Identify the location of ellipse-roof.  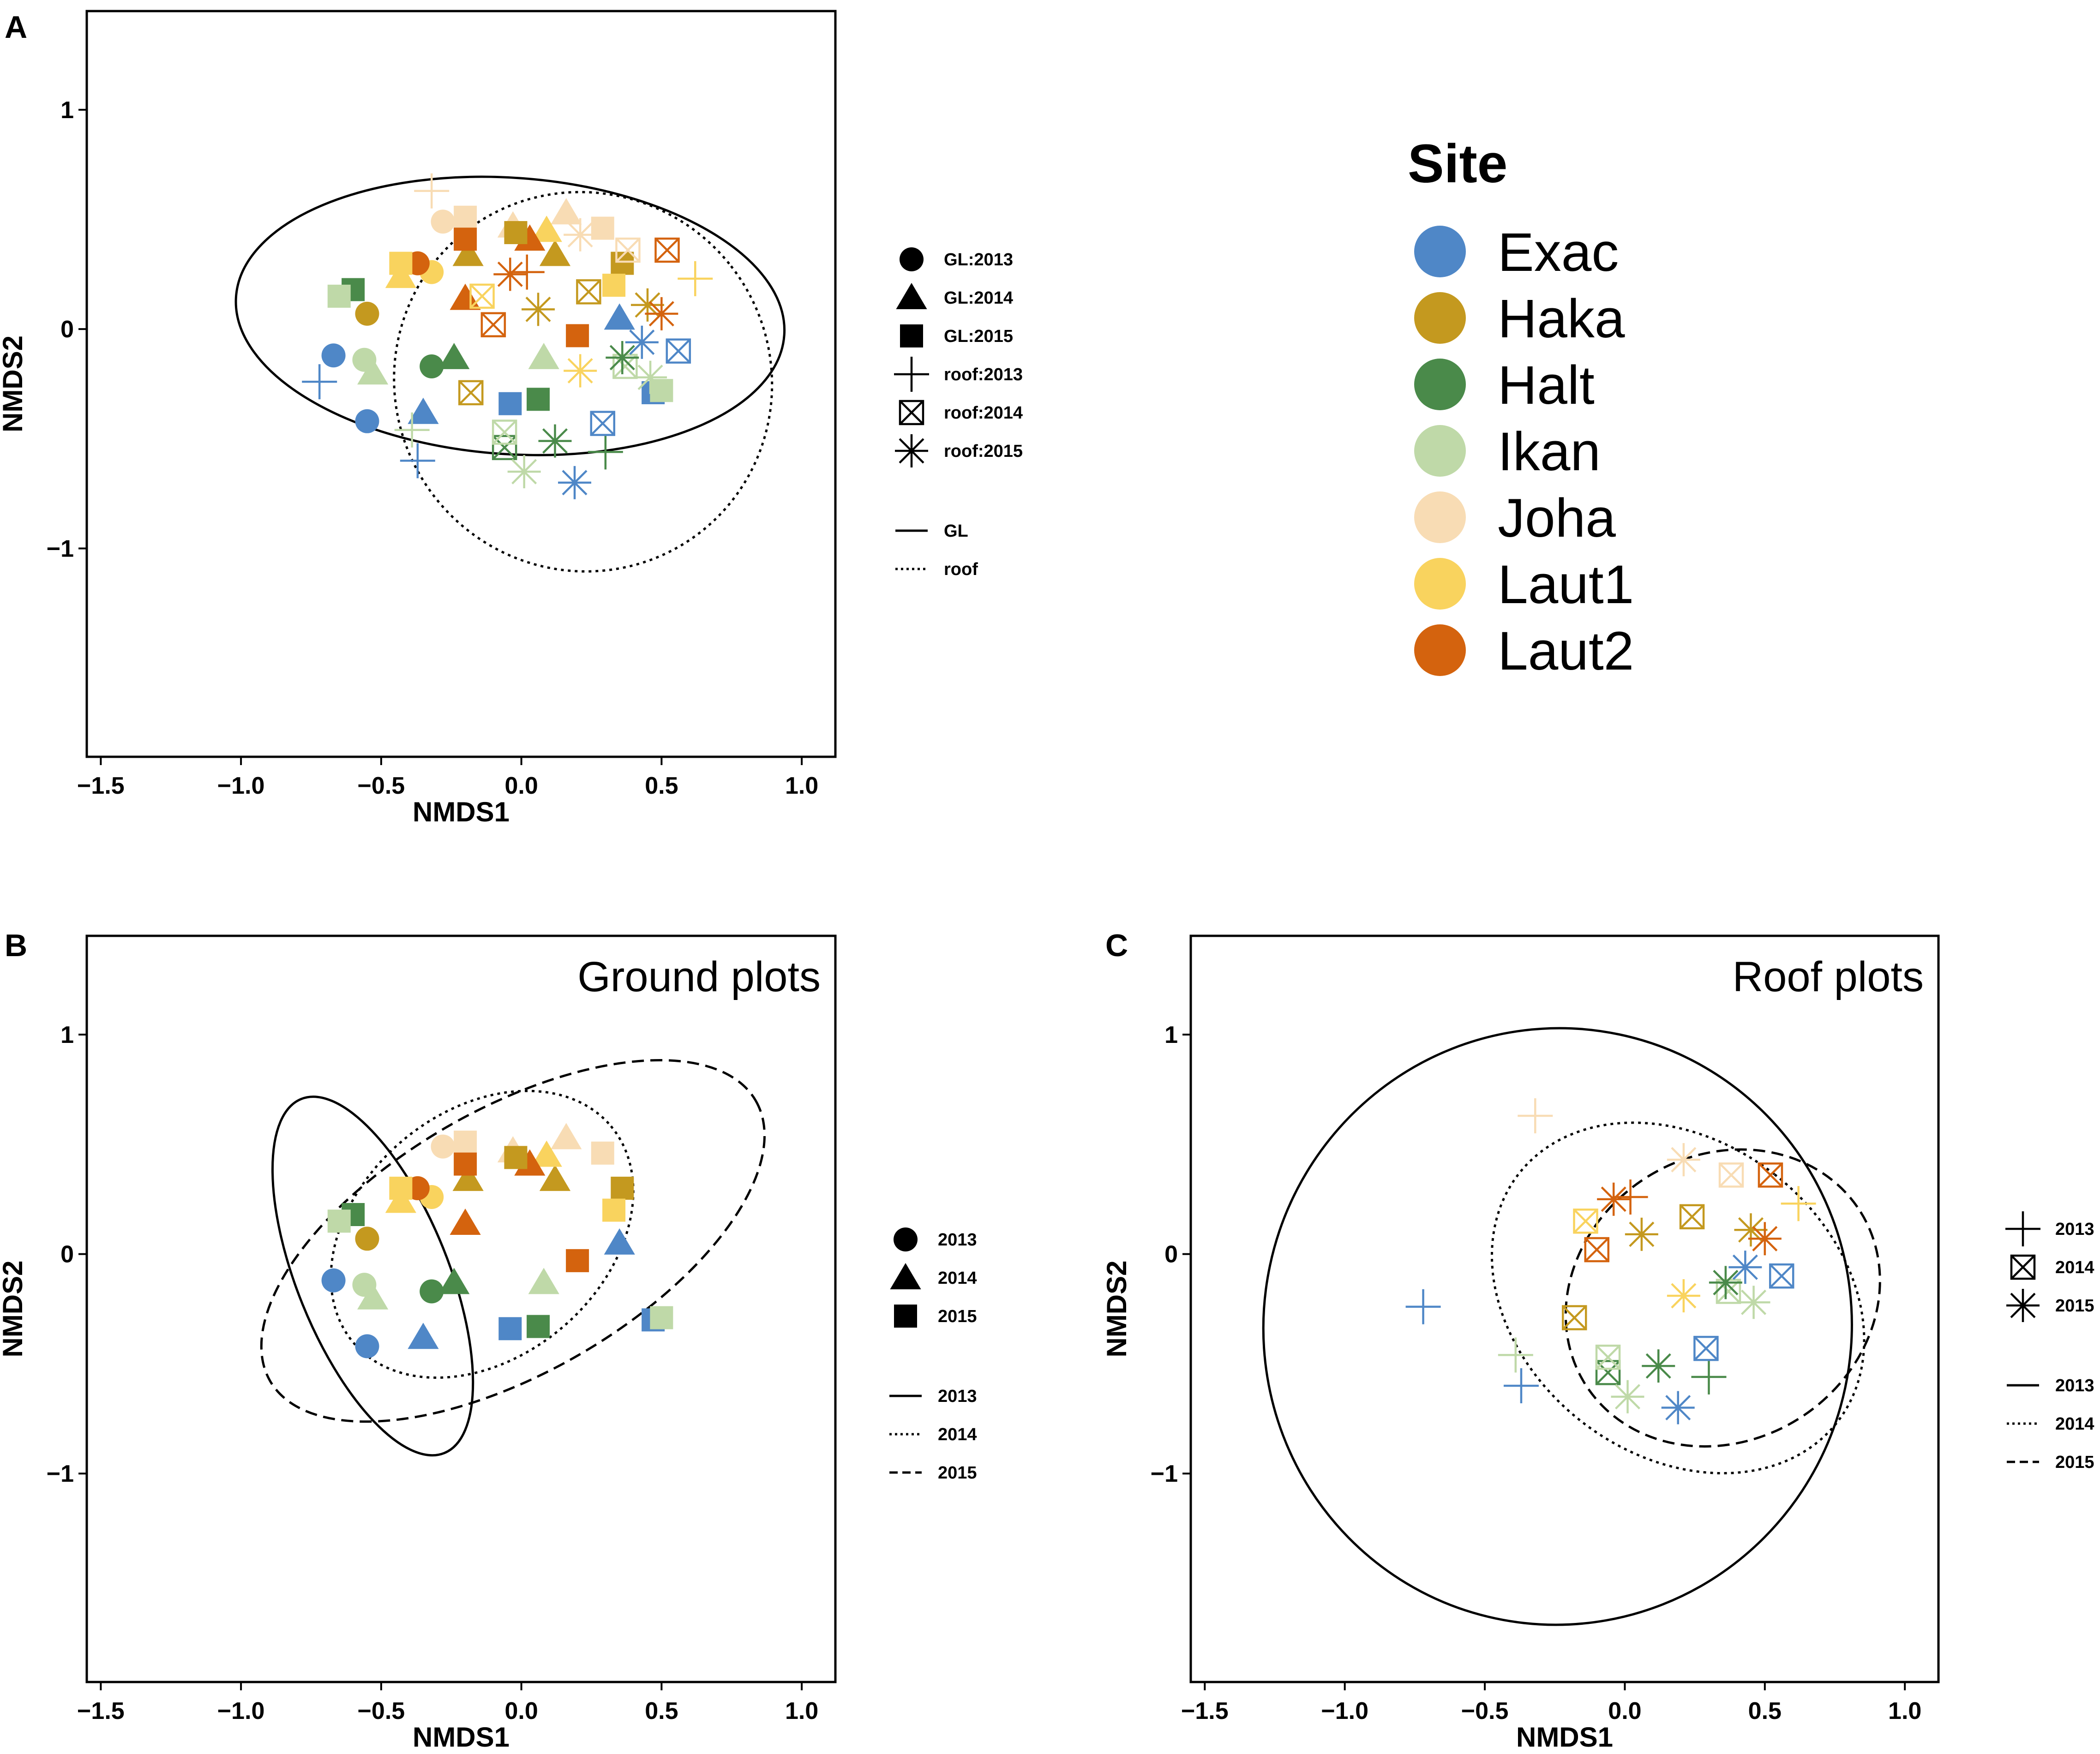
(583, 382).